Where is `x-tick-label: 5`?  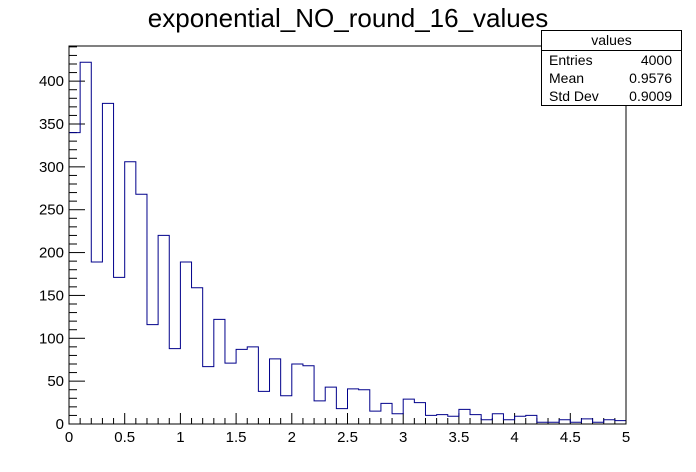 x-tick-label: 5 is located at coordinates (626, 437).